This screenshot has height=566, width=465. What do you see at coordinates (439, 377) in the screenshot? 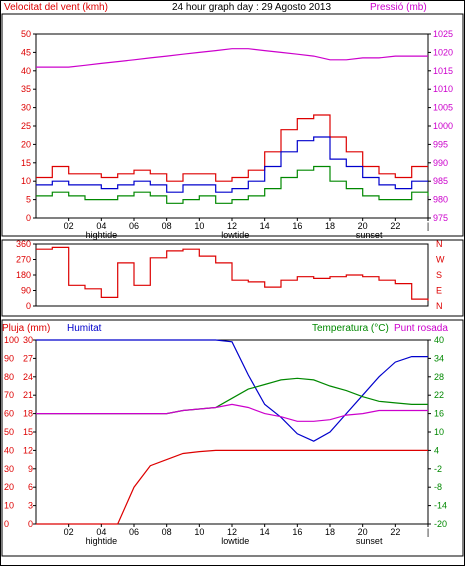
I see `y2-tick-label: 28` at bounding box center [439, 377].